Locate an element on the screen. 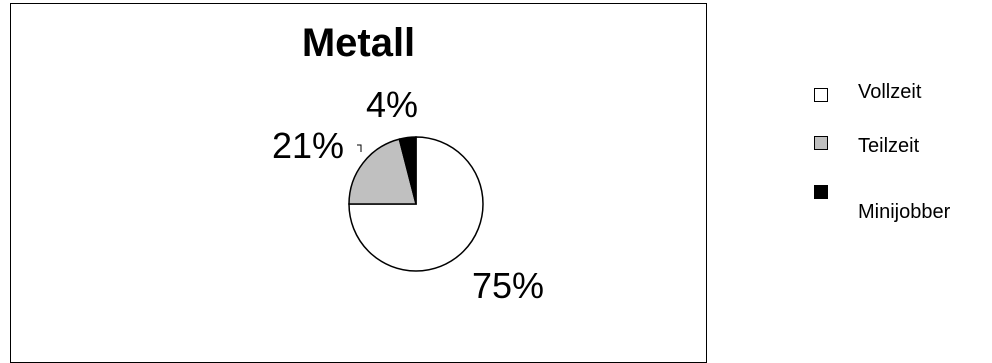 The image size is (992, 363). legend-swatch-teilzeit is located at coordinates (821, 143).